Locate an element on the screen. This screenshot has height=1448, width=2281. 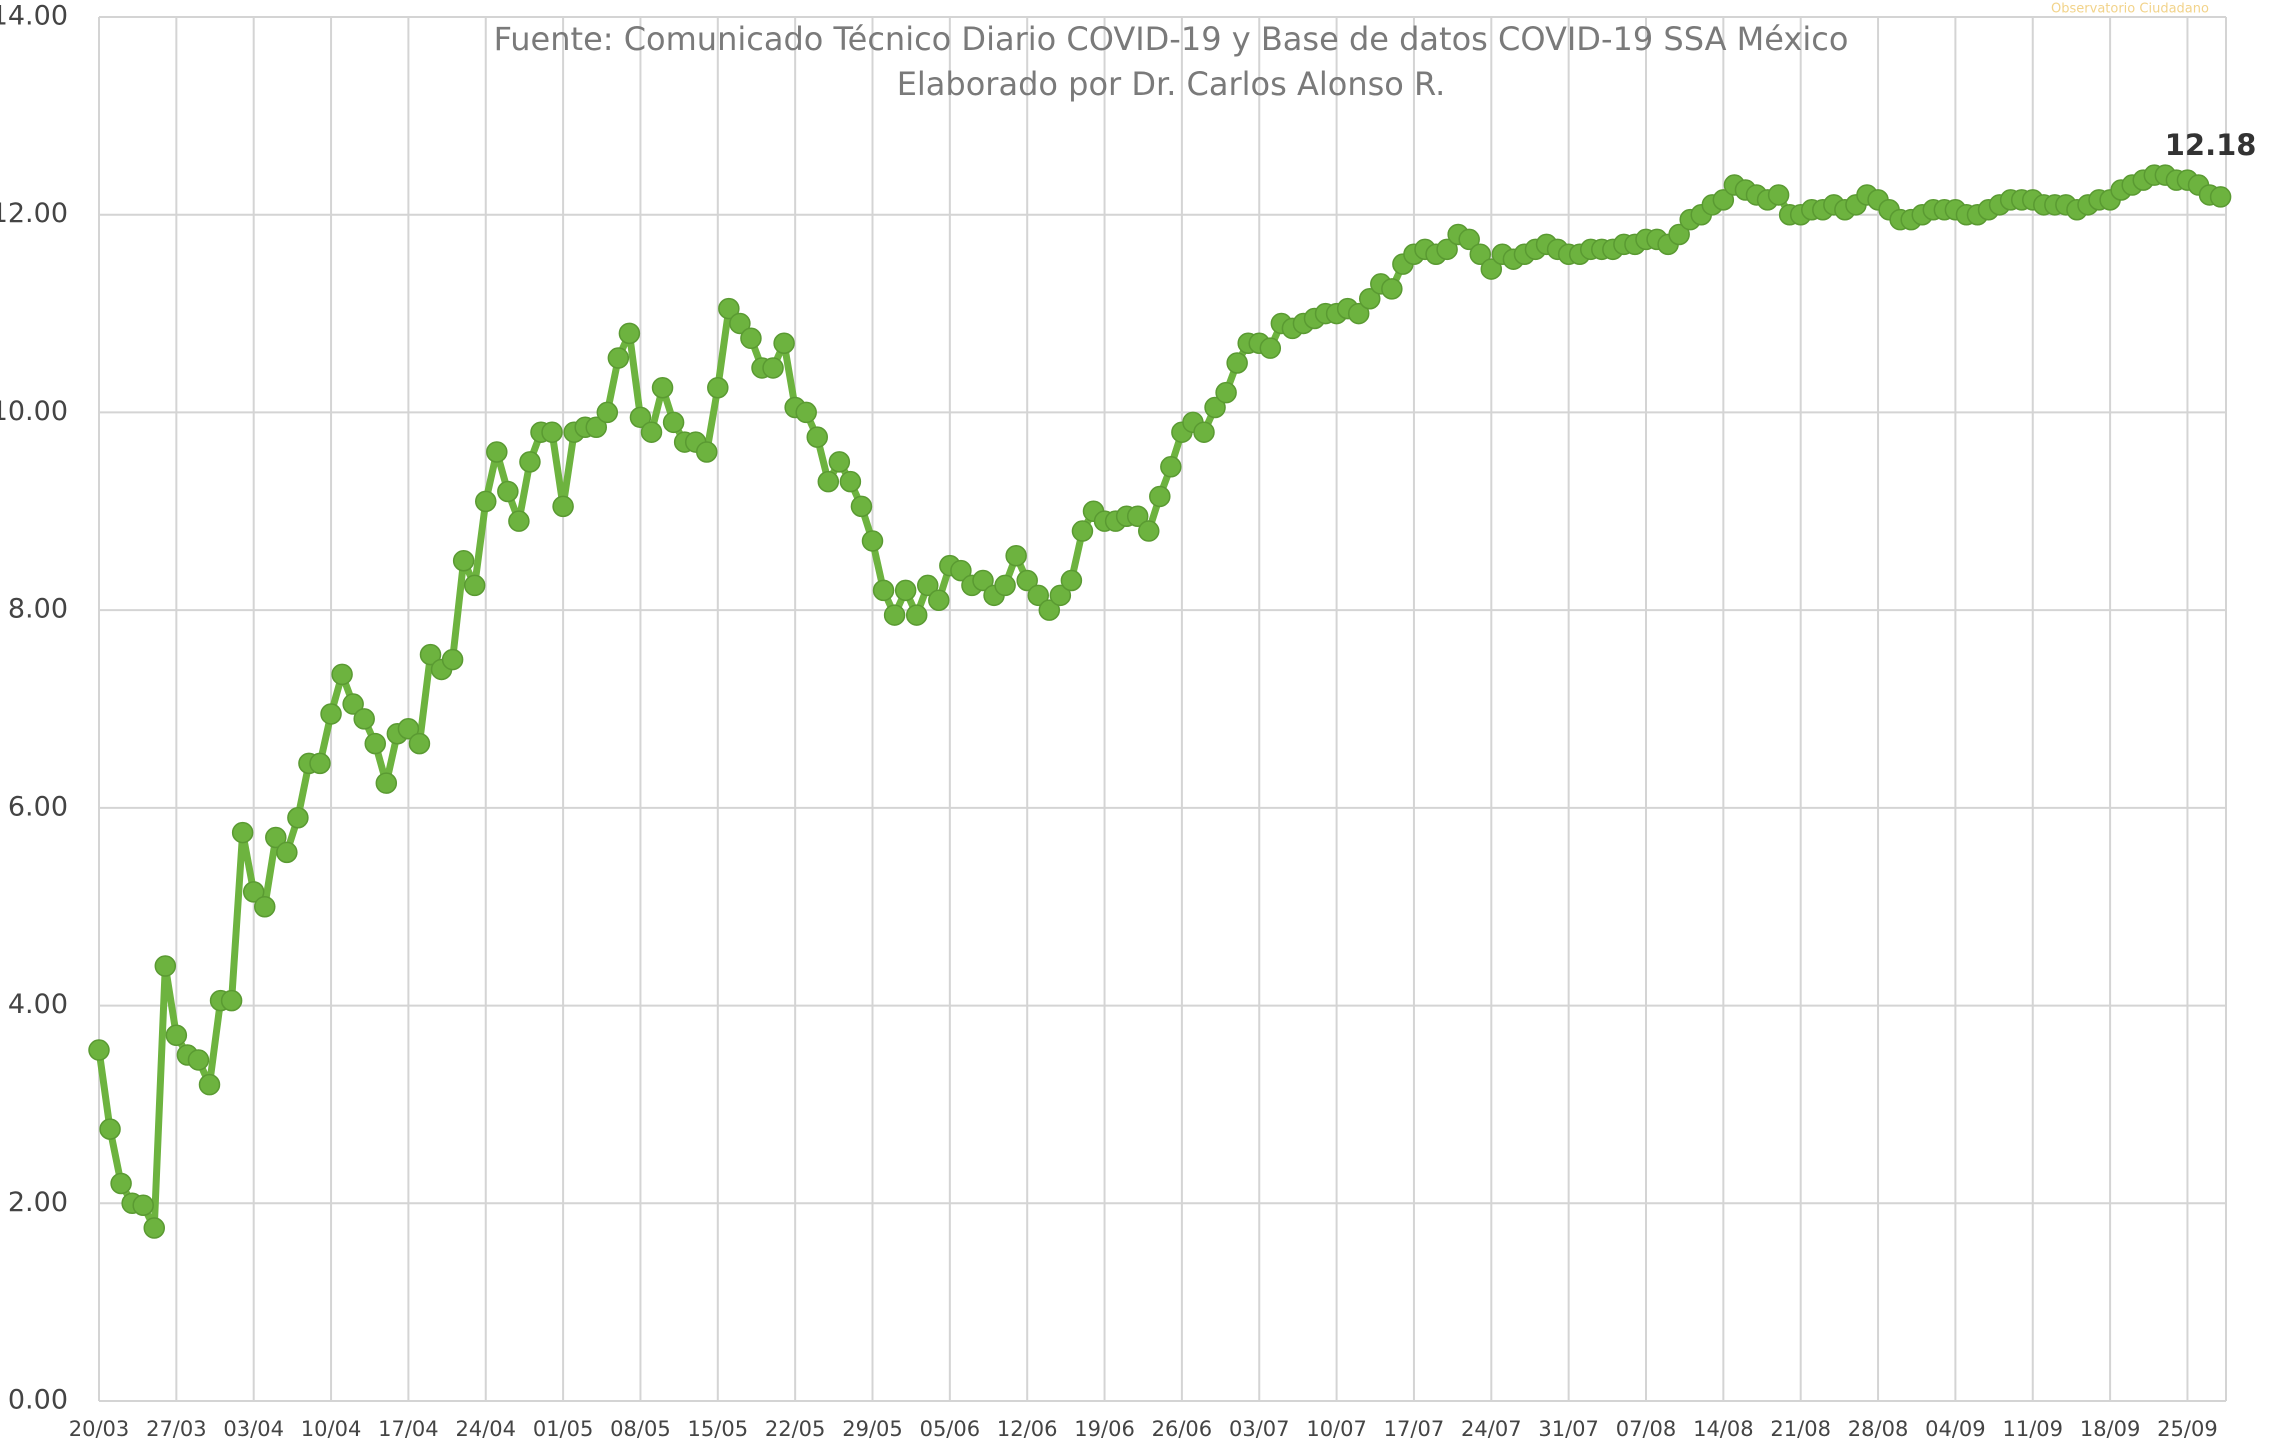
value-label: 12.18 is located at coordinates (2211, 145).